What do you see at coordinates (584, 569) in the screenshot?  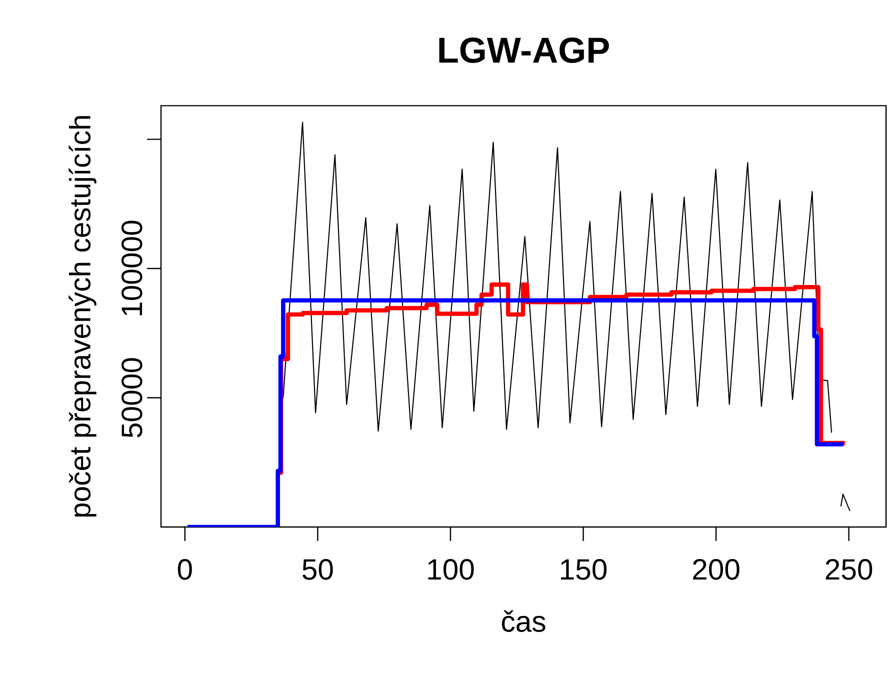 I see `x-tick-label: 150` at bounding box center [584, 569].